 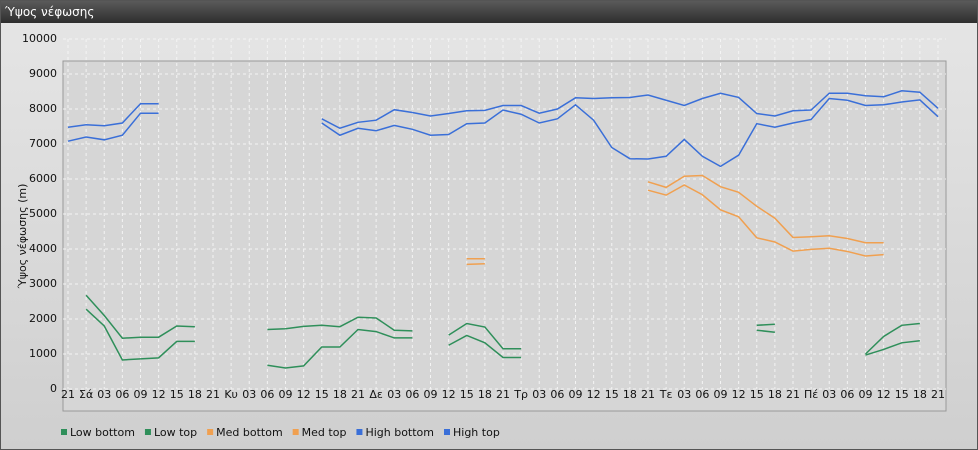 I want to click on y-axis-label: Ύψος νέφωσης (m), so click(x=22, y=237).